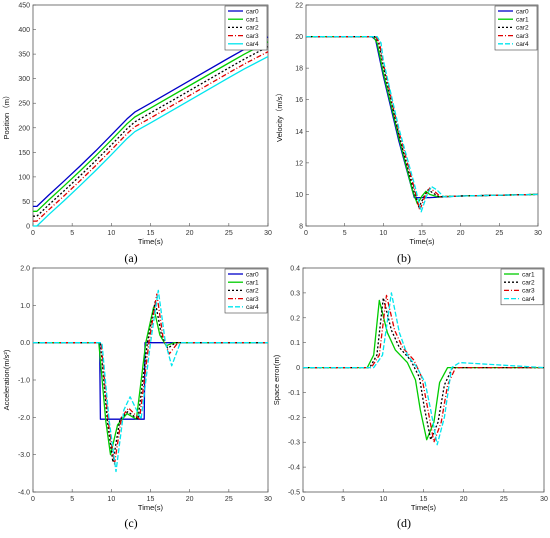 This screenshot has height=538, width=550. I want to click on y-tick-label: 300, so click(24, 79).